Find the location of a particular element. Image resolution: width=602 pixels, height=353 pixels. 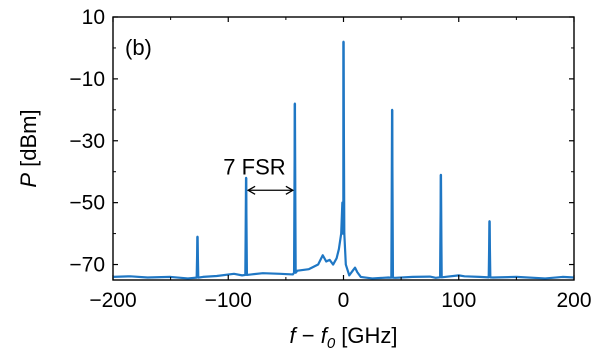

x-tick-label: 200 is located at coordinates (573, 300).